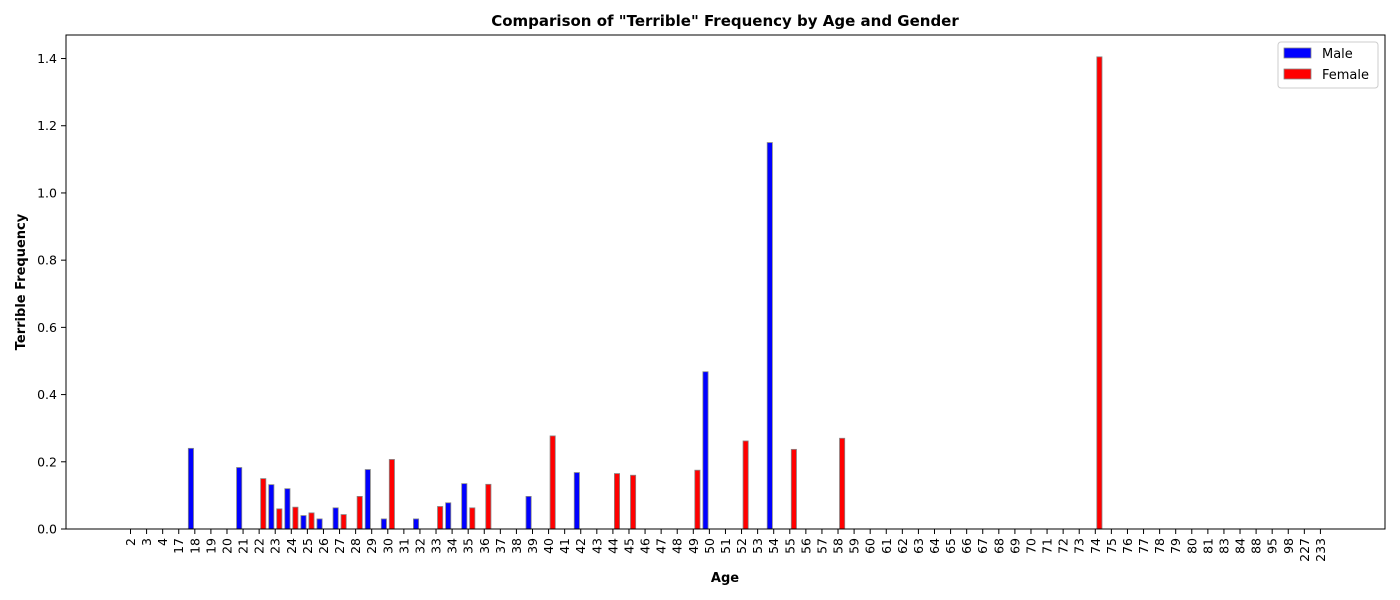 Image resolution: width=1400 pixels, height=600 pixels. What do you see at coordinates (1127, 546) in the screenshot?
I see `x-tick-label: 76` at bounding box center [1127, 546].